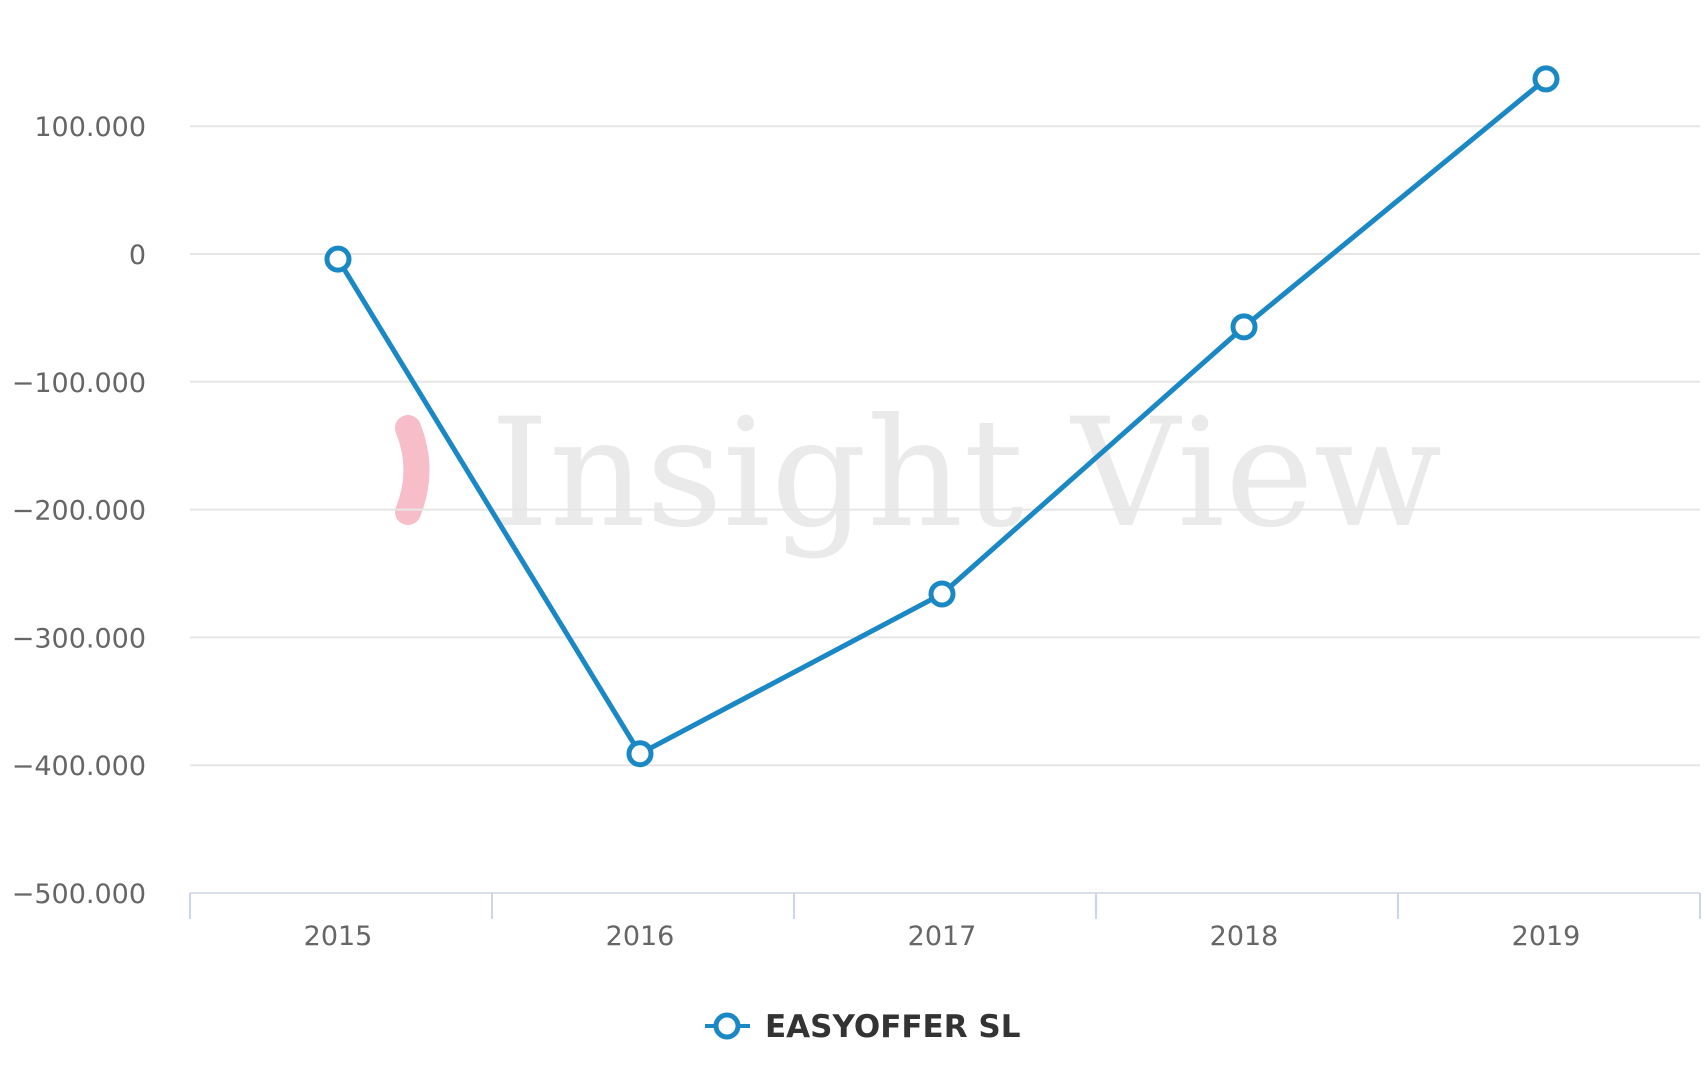  I want to click on x-tick-label: 2018, so click(1244, 936).